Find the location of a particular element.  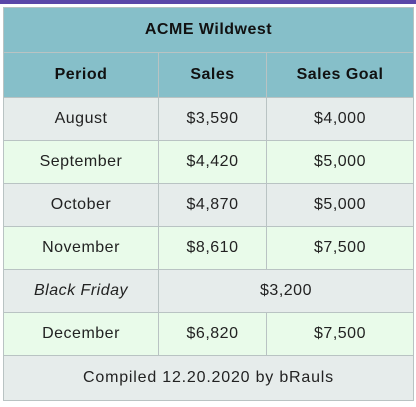

sales-cell: $4,870 is located at coordinates (212, 205).